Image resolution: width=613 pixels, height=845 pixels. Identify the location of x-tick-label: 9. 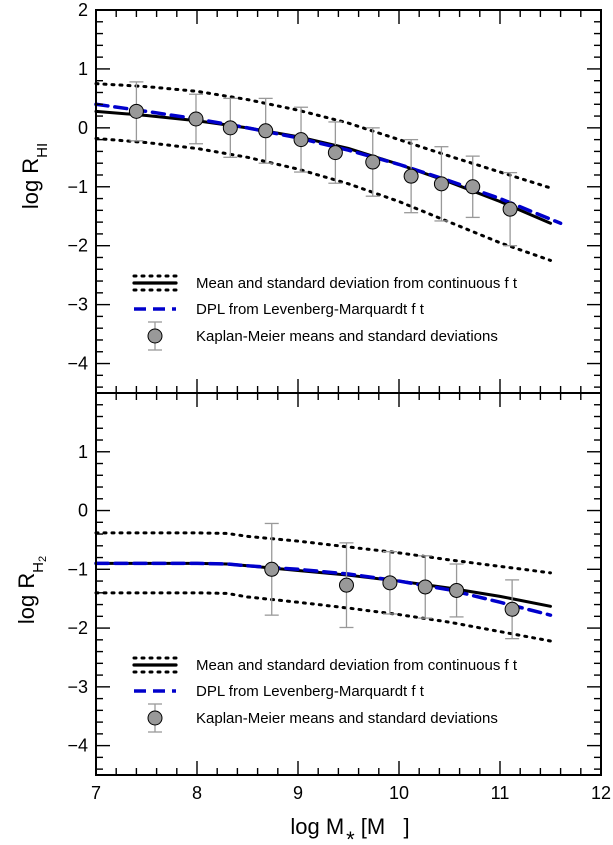
(298, 793).